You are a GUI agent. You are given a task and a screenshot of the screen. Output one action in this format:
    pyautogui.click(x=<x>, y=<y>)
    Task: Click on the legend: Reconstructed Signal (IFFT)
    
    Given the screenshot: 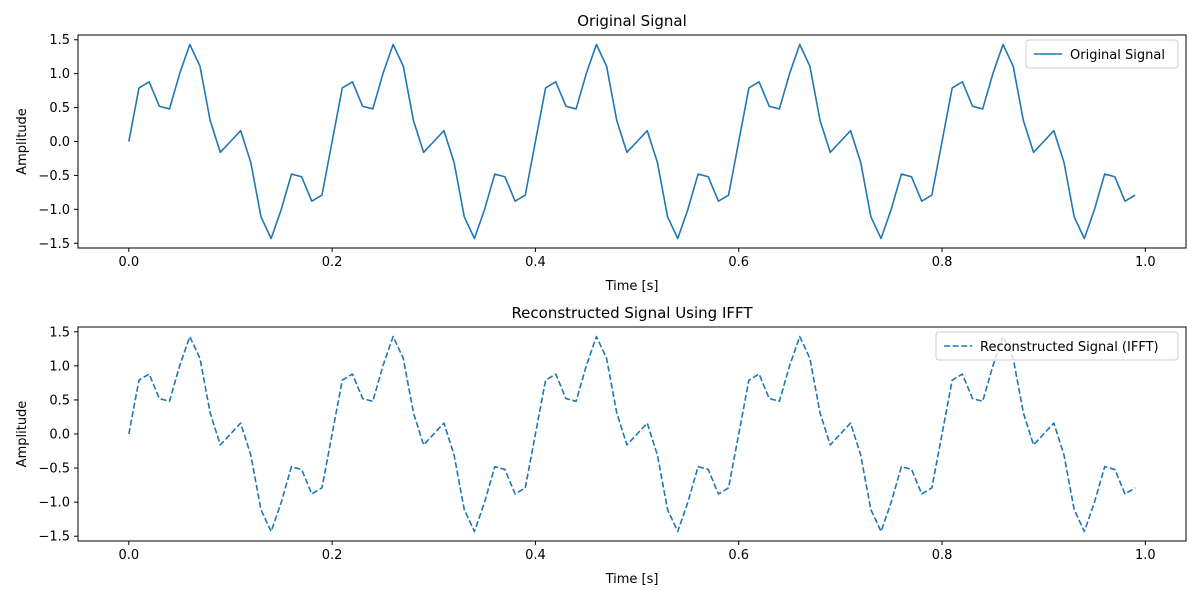 What is the action you would take?
    pyautogui.click(x=1057, y=346)
    